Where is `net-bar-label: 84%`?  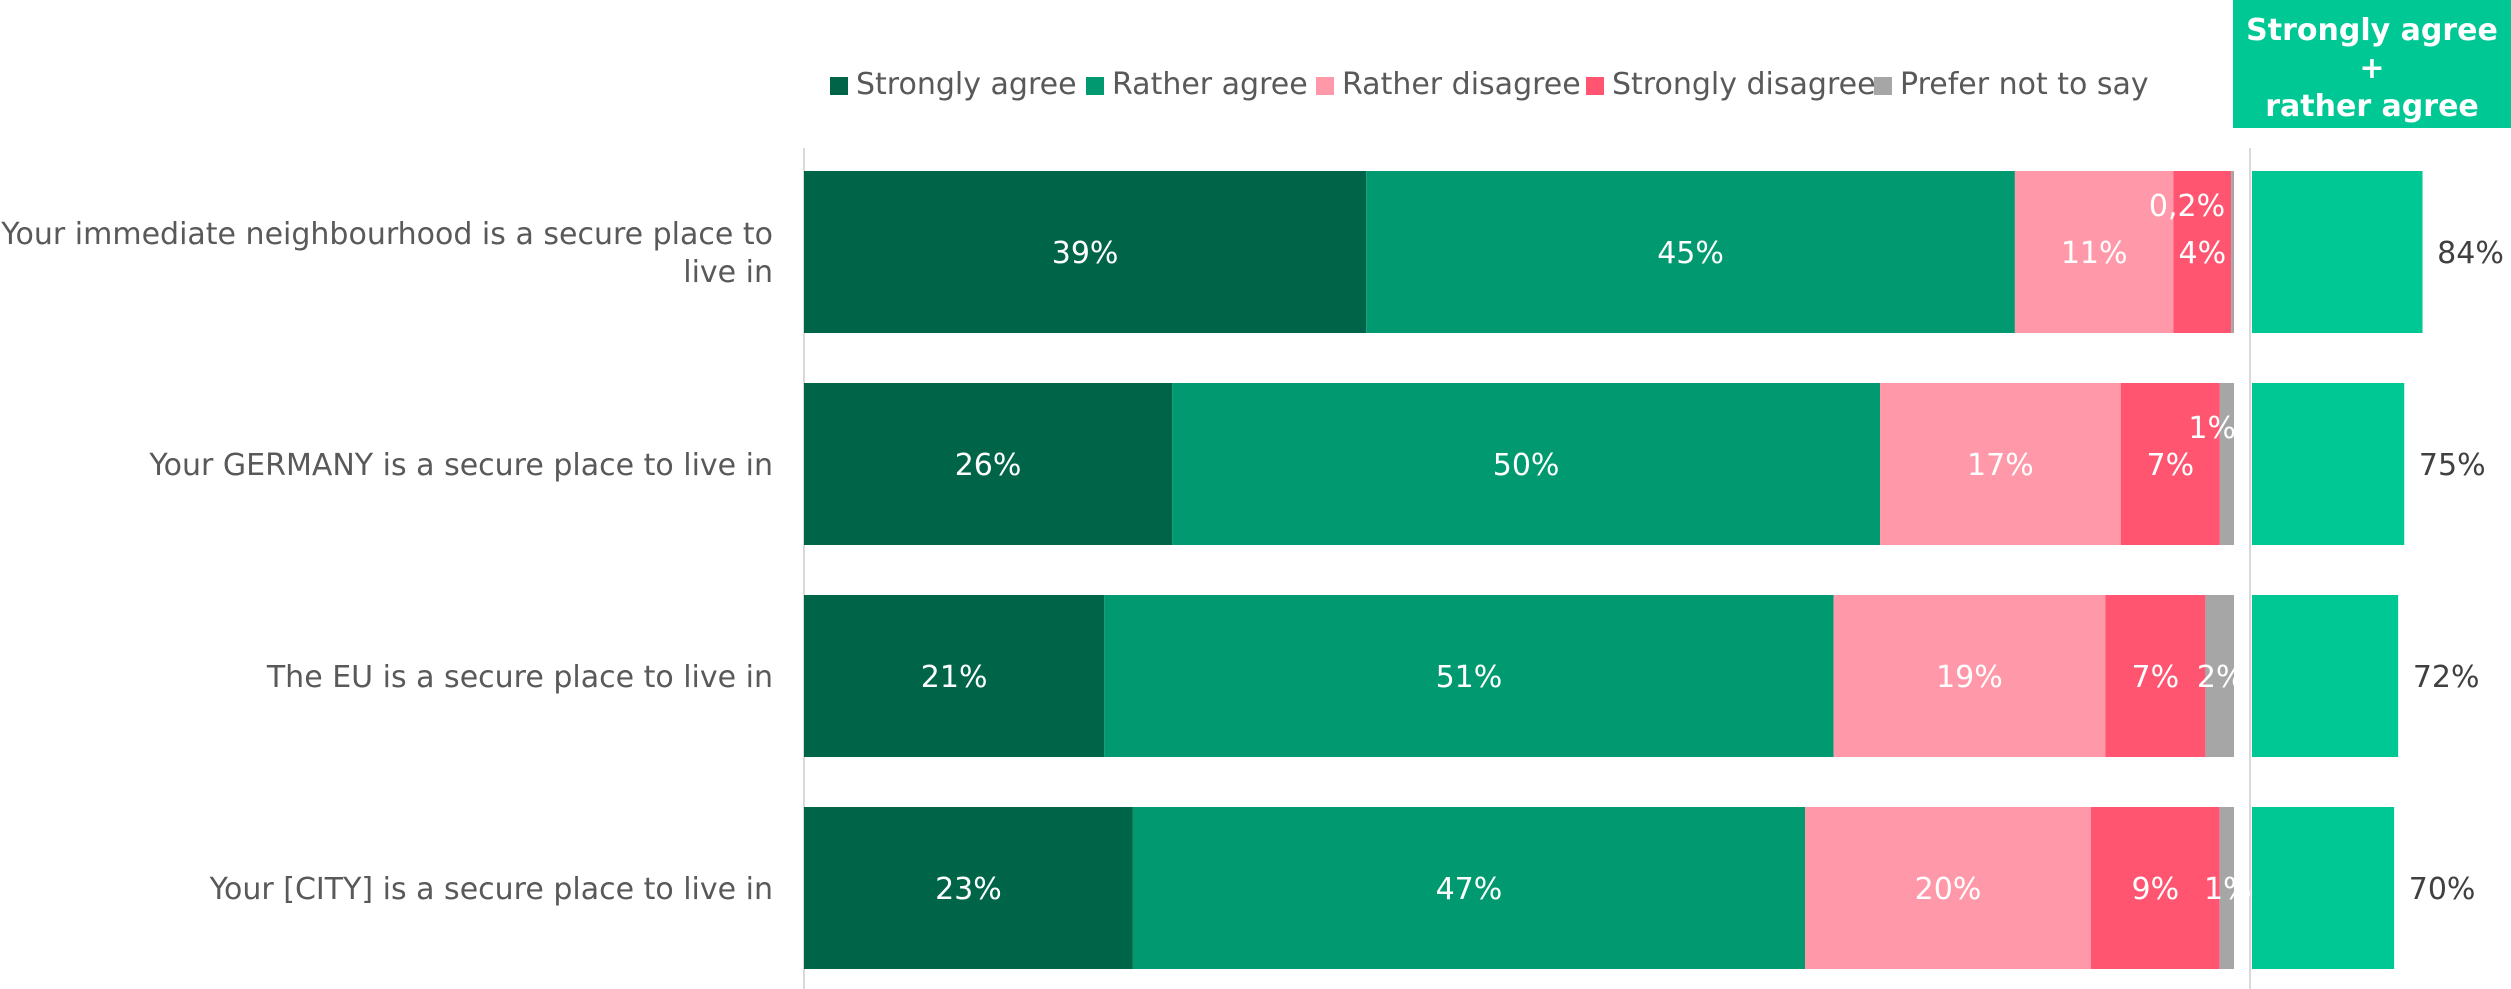
net-bar-label: 84% is located at coordinates (2470, 253).